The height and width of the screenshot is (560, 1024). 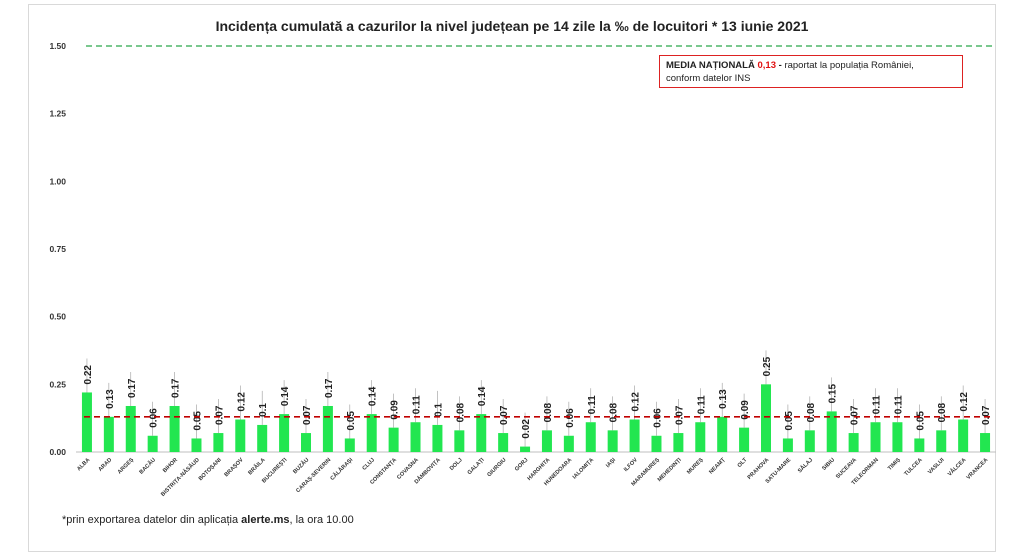 What do you see at coordinates (833, 393) in the screenshot?
I see `data-label: 0.15` at bounding box center [833, 393].